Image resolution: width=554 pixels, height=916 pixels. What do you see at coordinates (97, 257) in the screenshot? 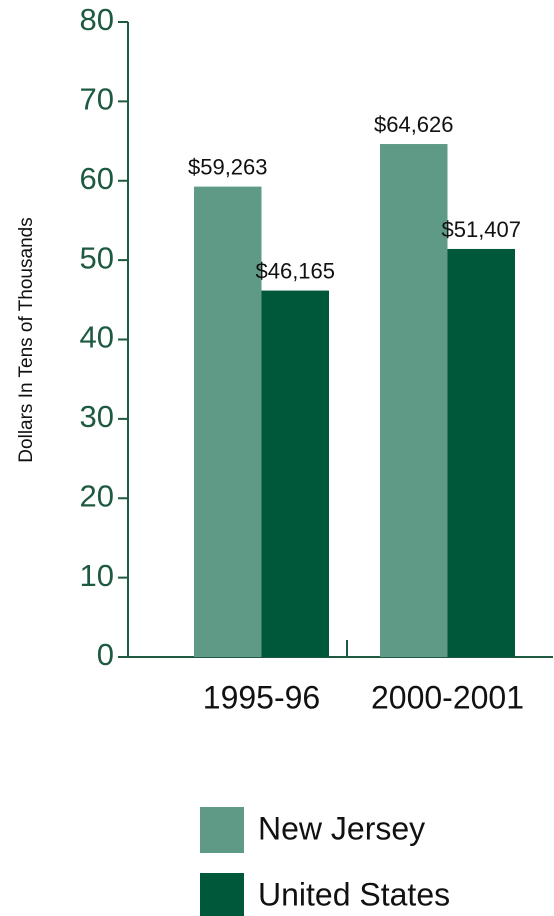
I see `y-tick-label: 50` at bounding box center [97, 257].